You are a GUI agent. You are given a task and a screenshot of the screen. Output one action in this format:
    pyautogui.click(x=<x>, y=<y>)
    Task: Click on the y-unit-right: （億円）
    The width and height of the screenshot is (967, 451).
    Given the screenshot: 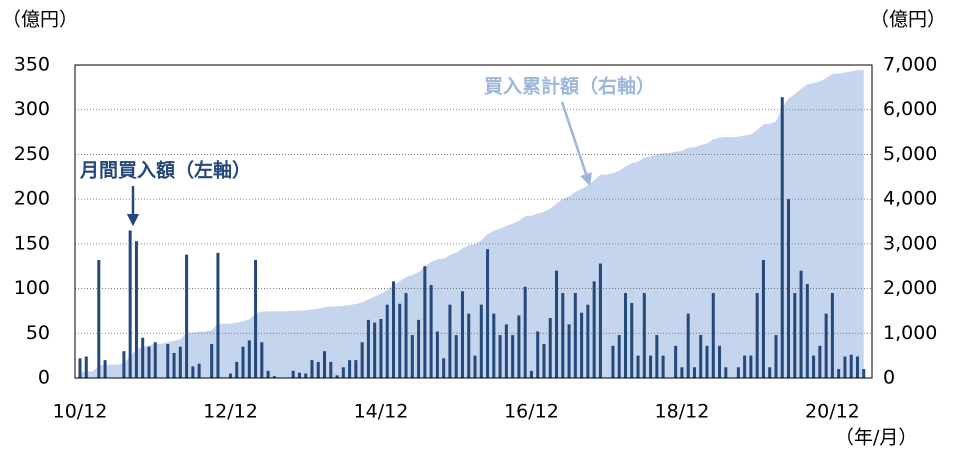 What is the action you would take?
    pyautogui.click(x=908, y=20)
    